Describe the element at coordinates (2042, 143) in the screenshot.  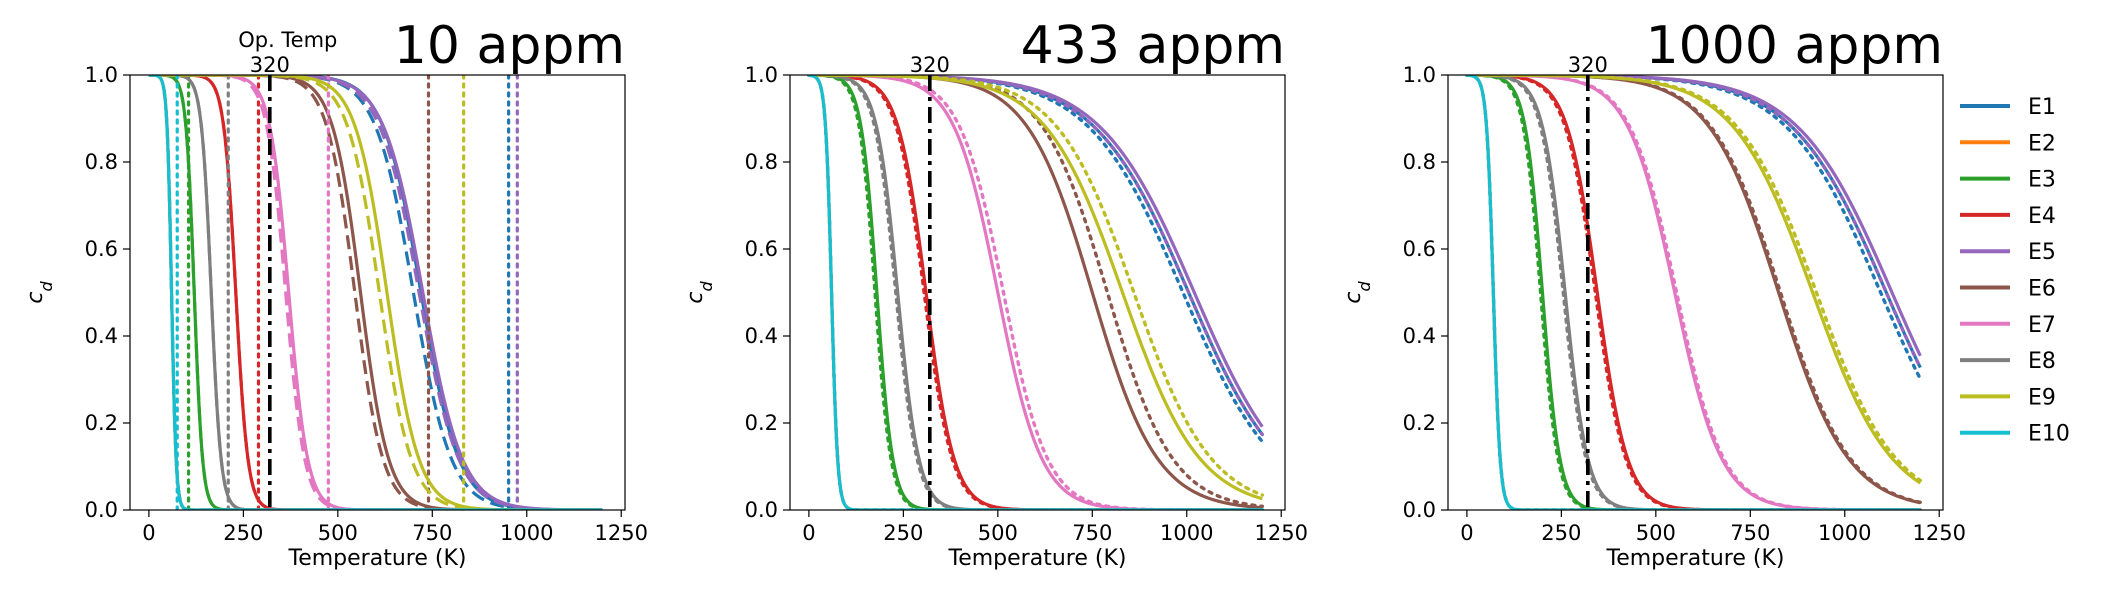
I see `legend-label-E2: E2` at that location.